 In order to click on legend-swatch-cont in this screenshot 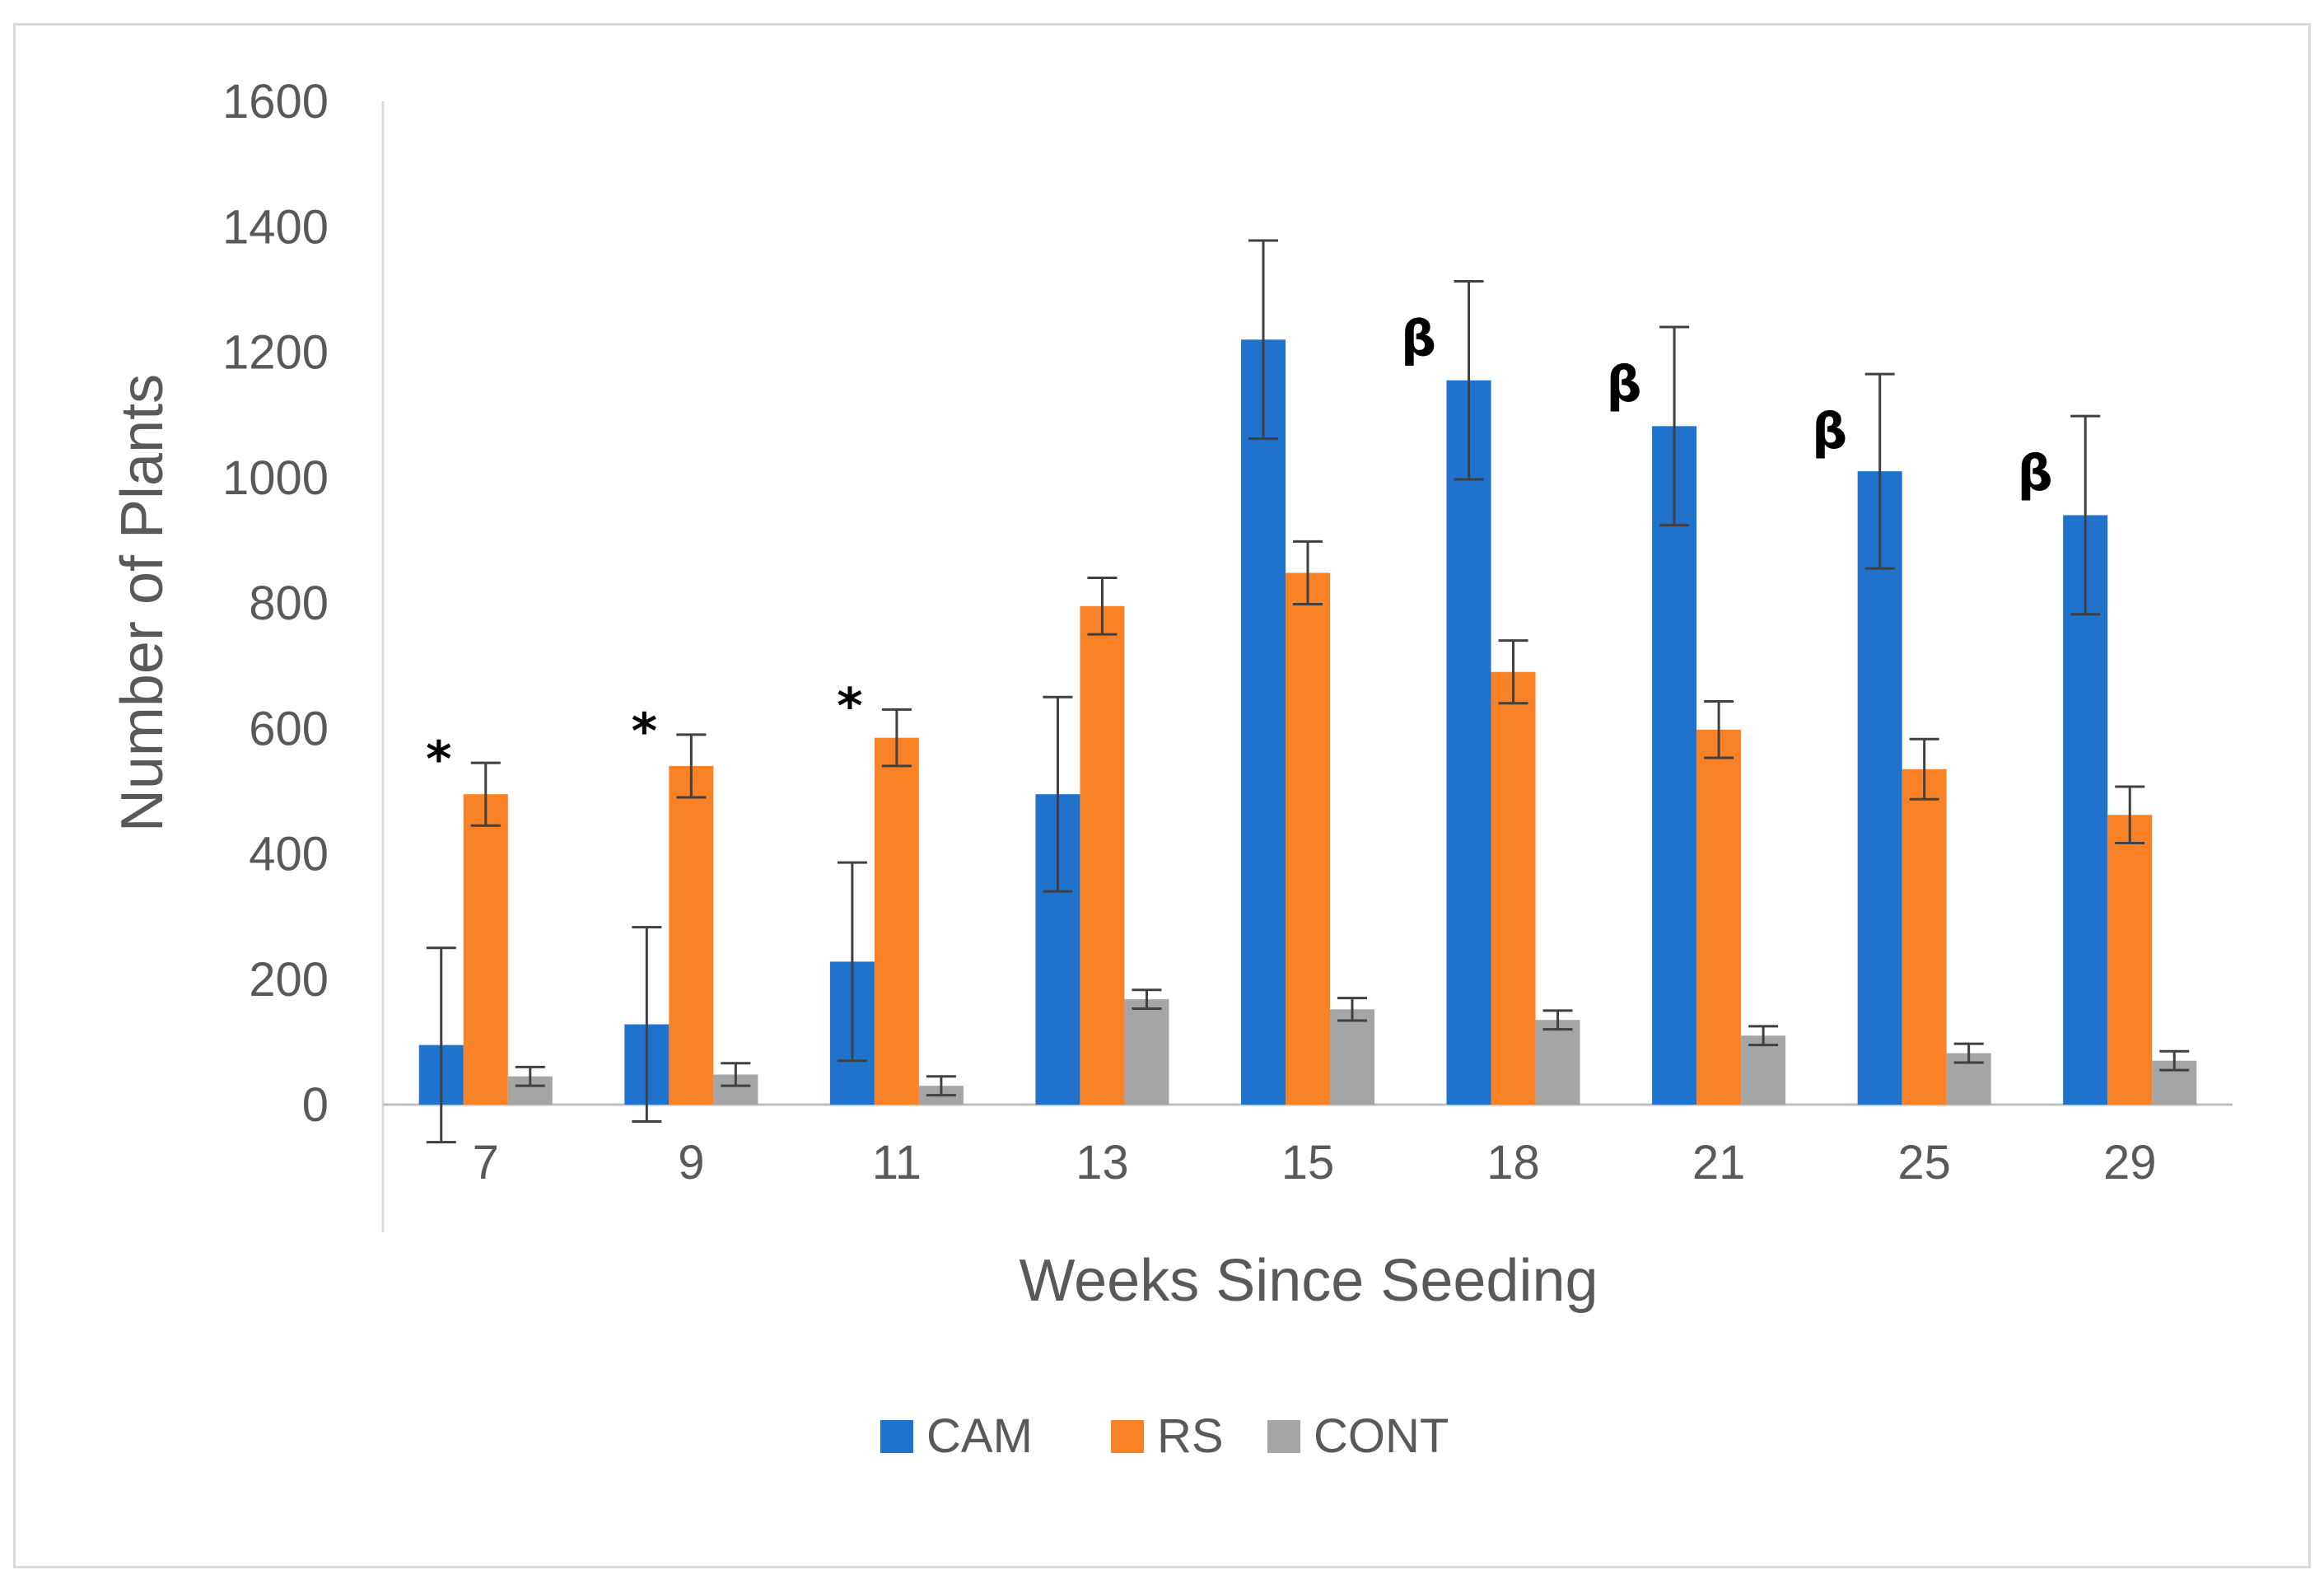, I will do `click(1283, 1437)`.